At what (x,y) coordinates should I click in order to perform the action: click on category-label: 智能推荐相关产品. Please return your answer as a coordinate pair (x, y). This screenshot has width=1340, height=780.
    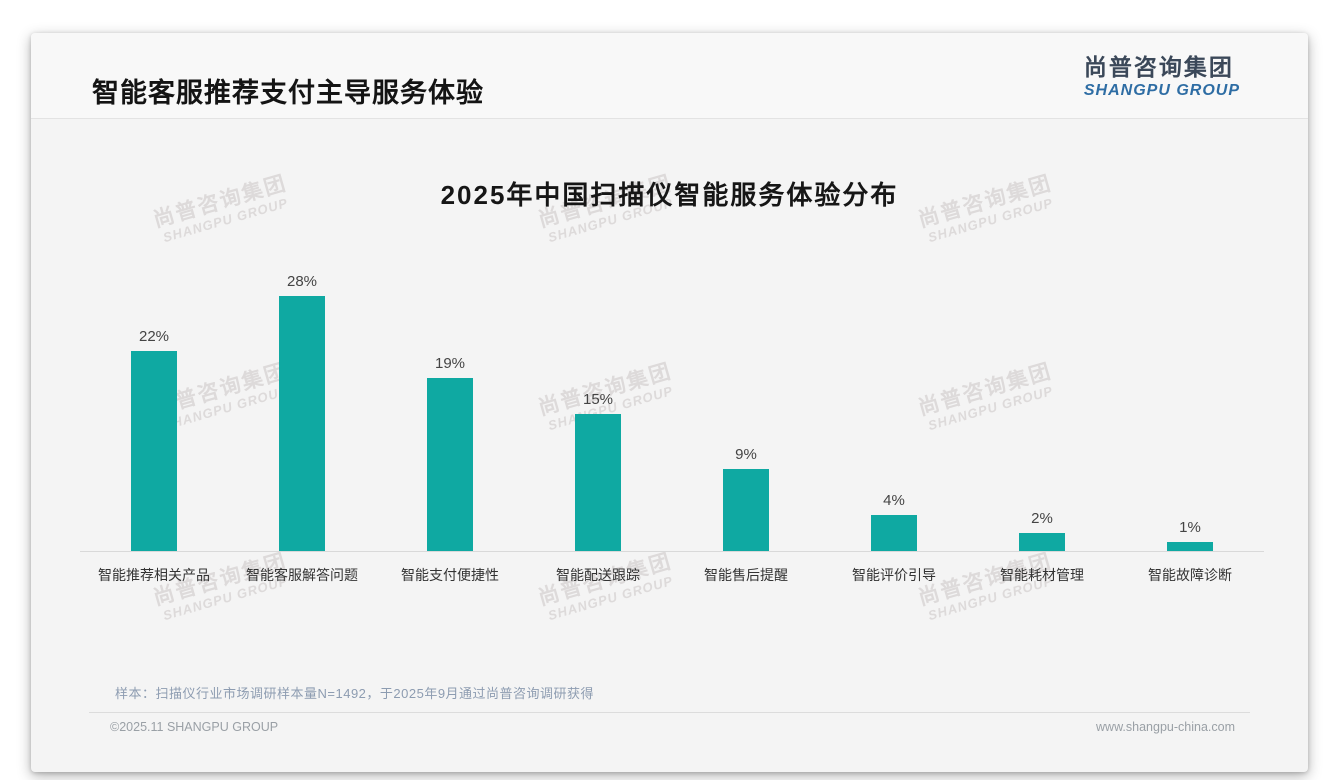
    Looking at the image, I should click on (154, 575).